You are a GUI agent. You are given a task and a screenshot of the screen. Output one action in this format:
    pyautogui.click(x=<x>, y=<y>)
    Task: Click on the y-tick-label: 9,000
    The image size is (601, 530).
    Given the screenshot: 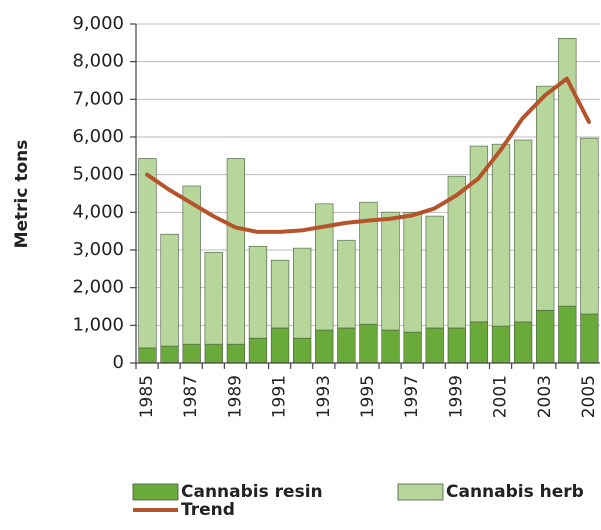 What is the action you would take?
    pyautogui.click(x=98, y=23)
    